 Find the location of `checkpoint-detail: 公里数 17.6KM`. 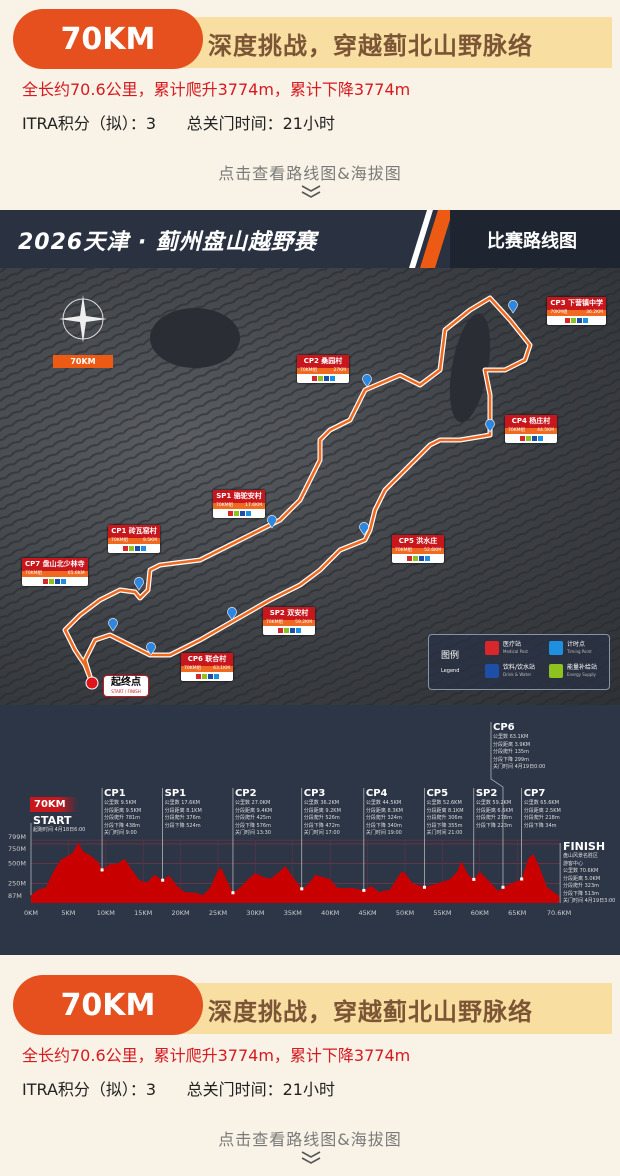

checkpoint-detail: 公里数 17.6KM is located at coordinates (182, 803).